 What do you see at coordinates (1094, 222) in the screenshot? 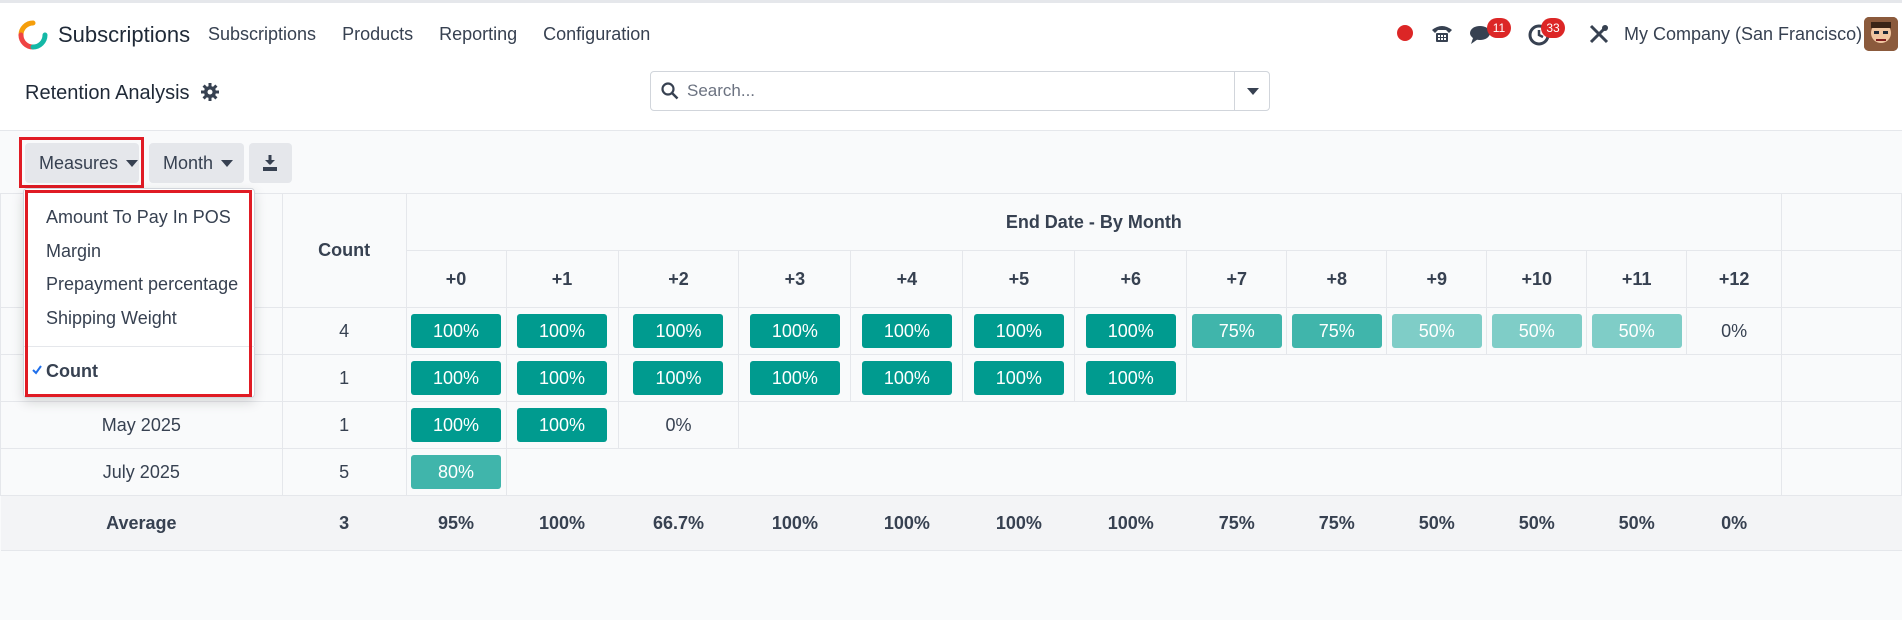
I see `end-date-group-header: End Date - By Month` at bounding box center [1094, 222].